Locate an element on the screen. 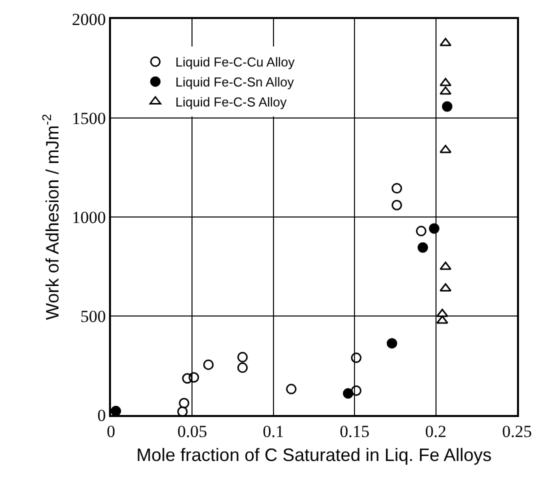 The height and width of the screenshot is (488, 536). legend-label: Liquid Fe-C-S Alloy is located at coordinates (231, 102).